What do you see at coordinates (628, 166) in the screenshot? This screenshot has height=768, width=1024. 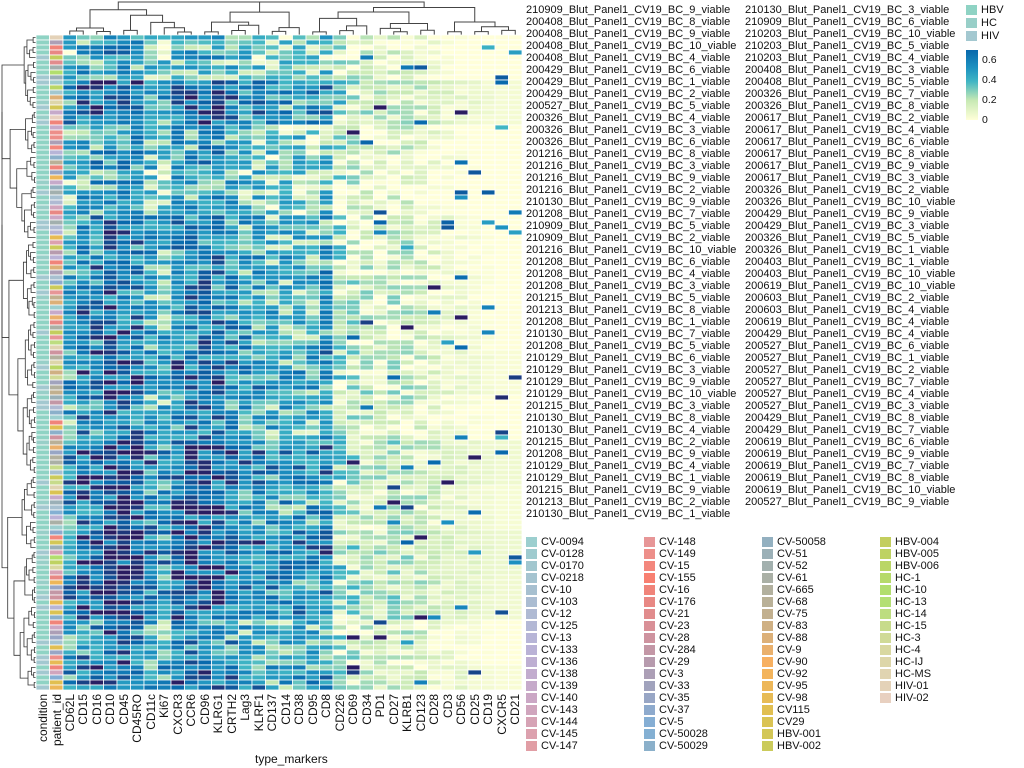 I see `row-label: 201216_Blut_Panel1_CV19_BC_3_viable` at bounding box center [628, 166].